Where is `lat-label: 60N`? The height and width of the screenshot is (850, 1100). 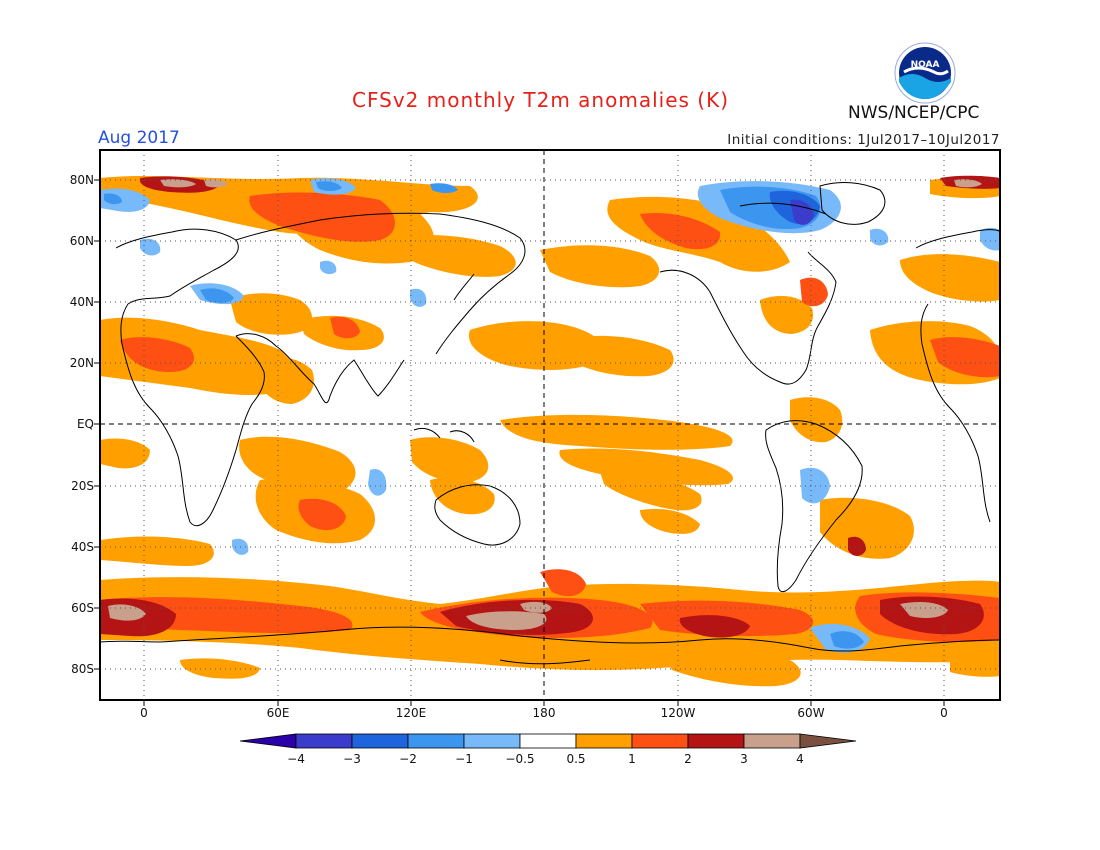
lat-label: 60N is located at coordinates (81, 241).